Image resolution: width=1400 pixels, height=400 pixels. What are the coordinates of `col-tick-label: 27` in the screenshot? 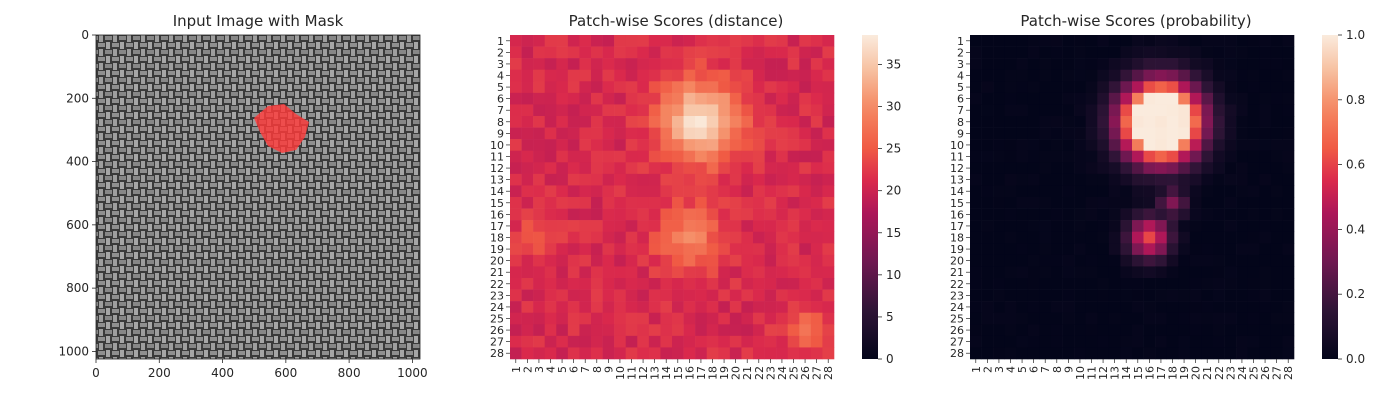 It's located at (1277, 373).